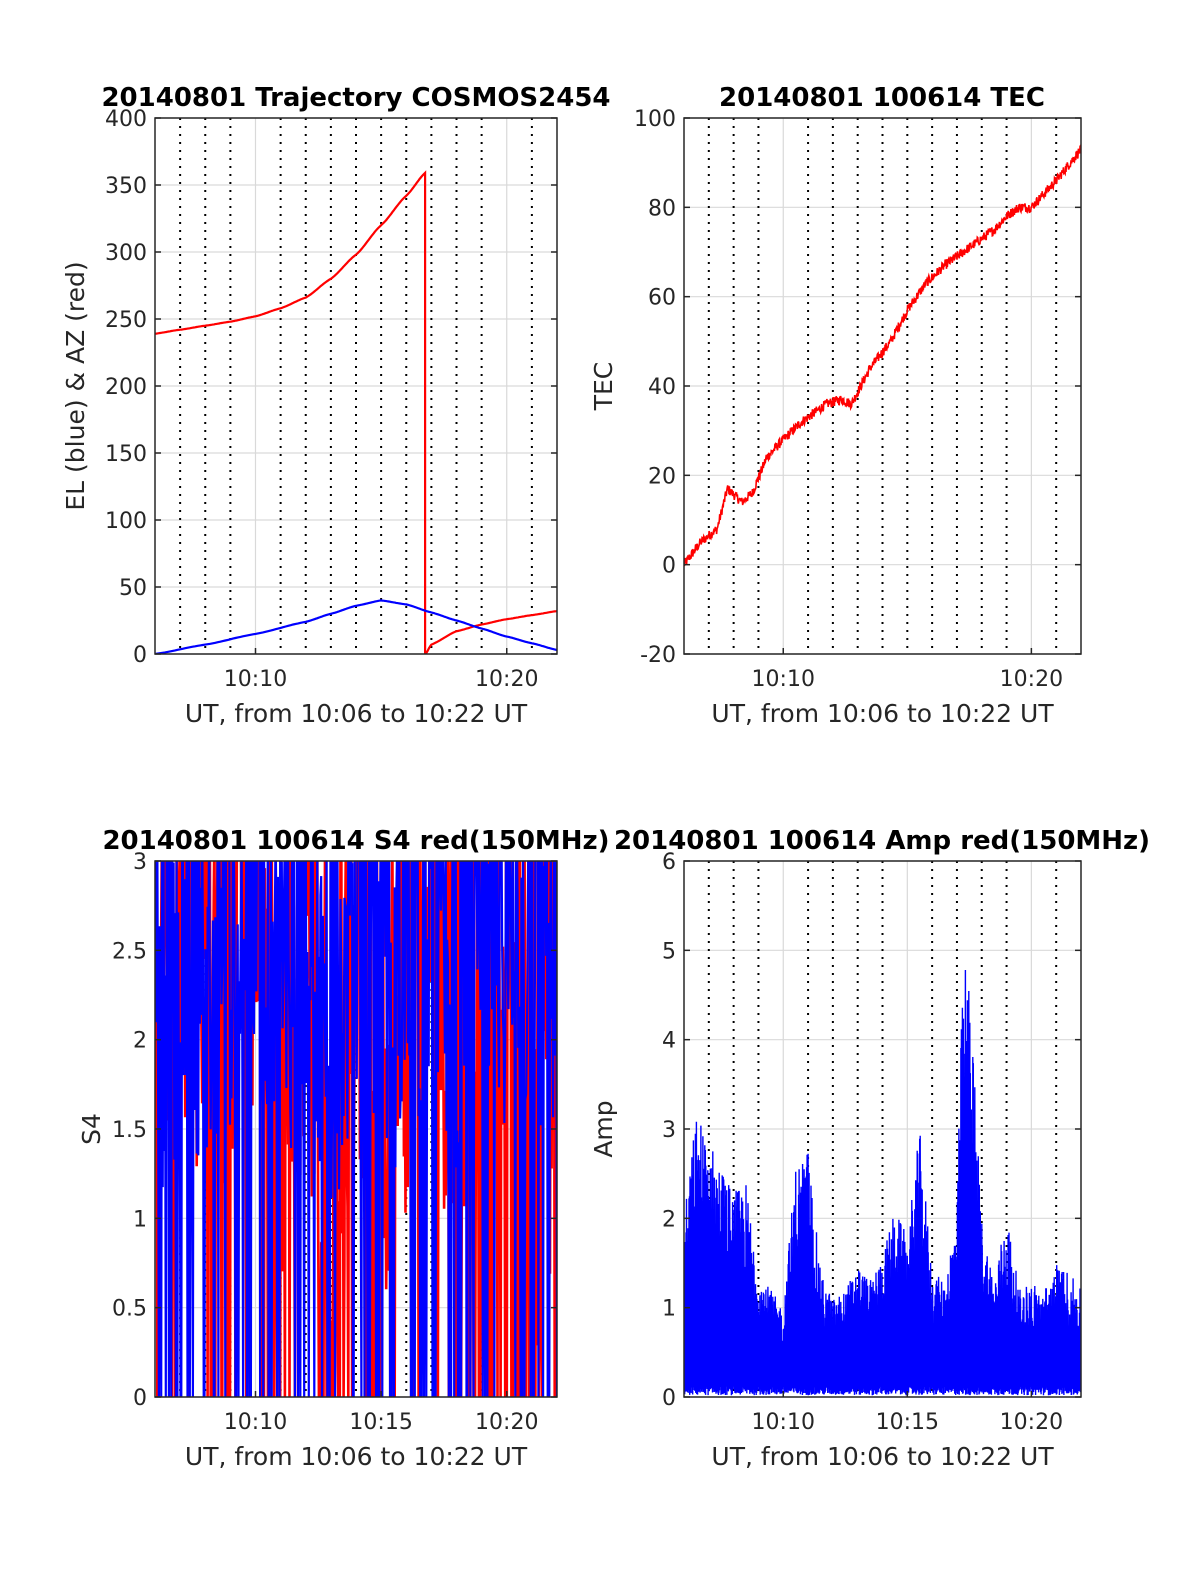  Describe the element at coordinates (658, 655) in the screenshot. I see `y-tick-label: -20` at that location.